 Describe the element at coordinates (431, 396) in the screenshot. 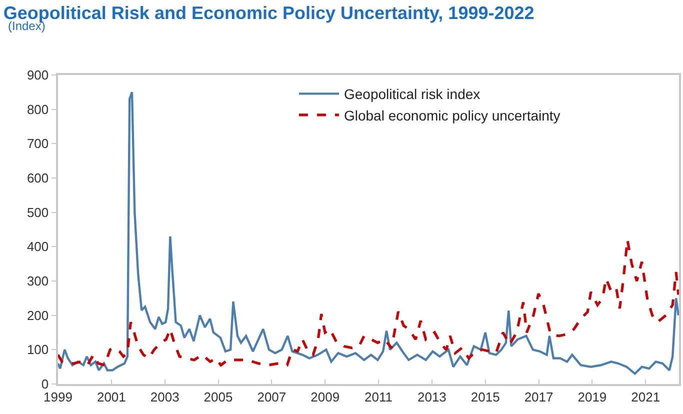

I see `x-tick-label: 2013` at that location.